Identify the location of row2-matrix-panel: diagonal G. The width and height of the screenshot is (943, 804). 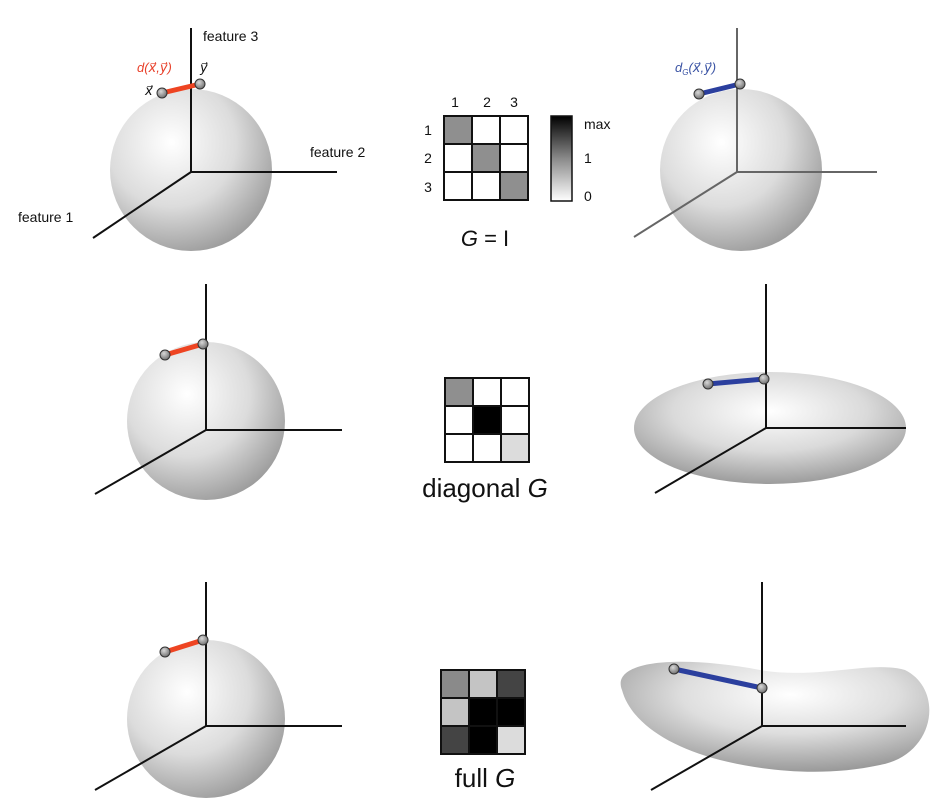
(485, 440).